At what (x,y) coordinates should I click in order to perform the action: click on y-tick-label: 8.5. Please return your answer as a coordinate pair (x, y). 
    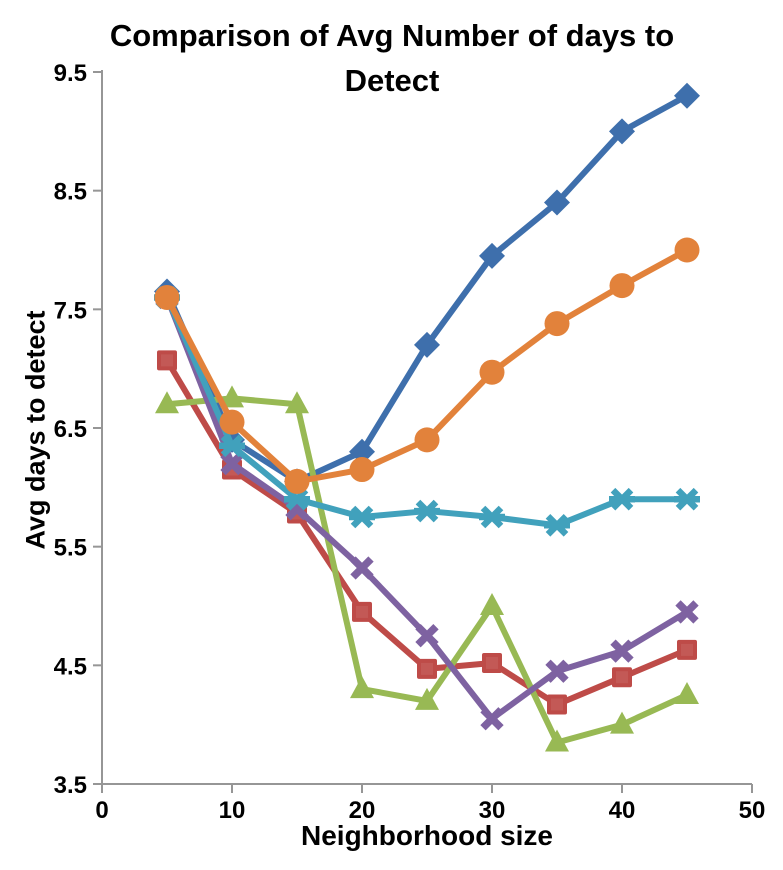
    Looking at the image, I should click on (70, 192).